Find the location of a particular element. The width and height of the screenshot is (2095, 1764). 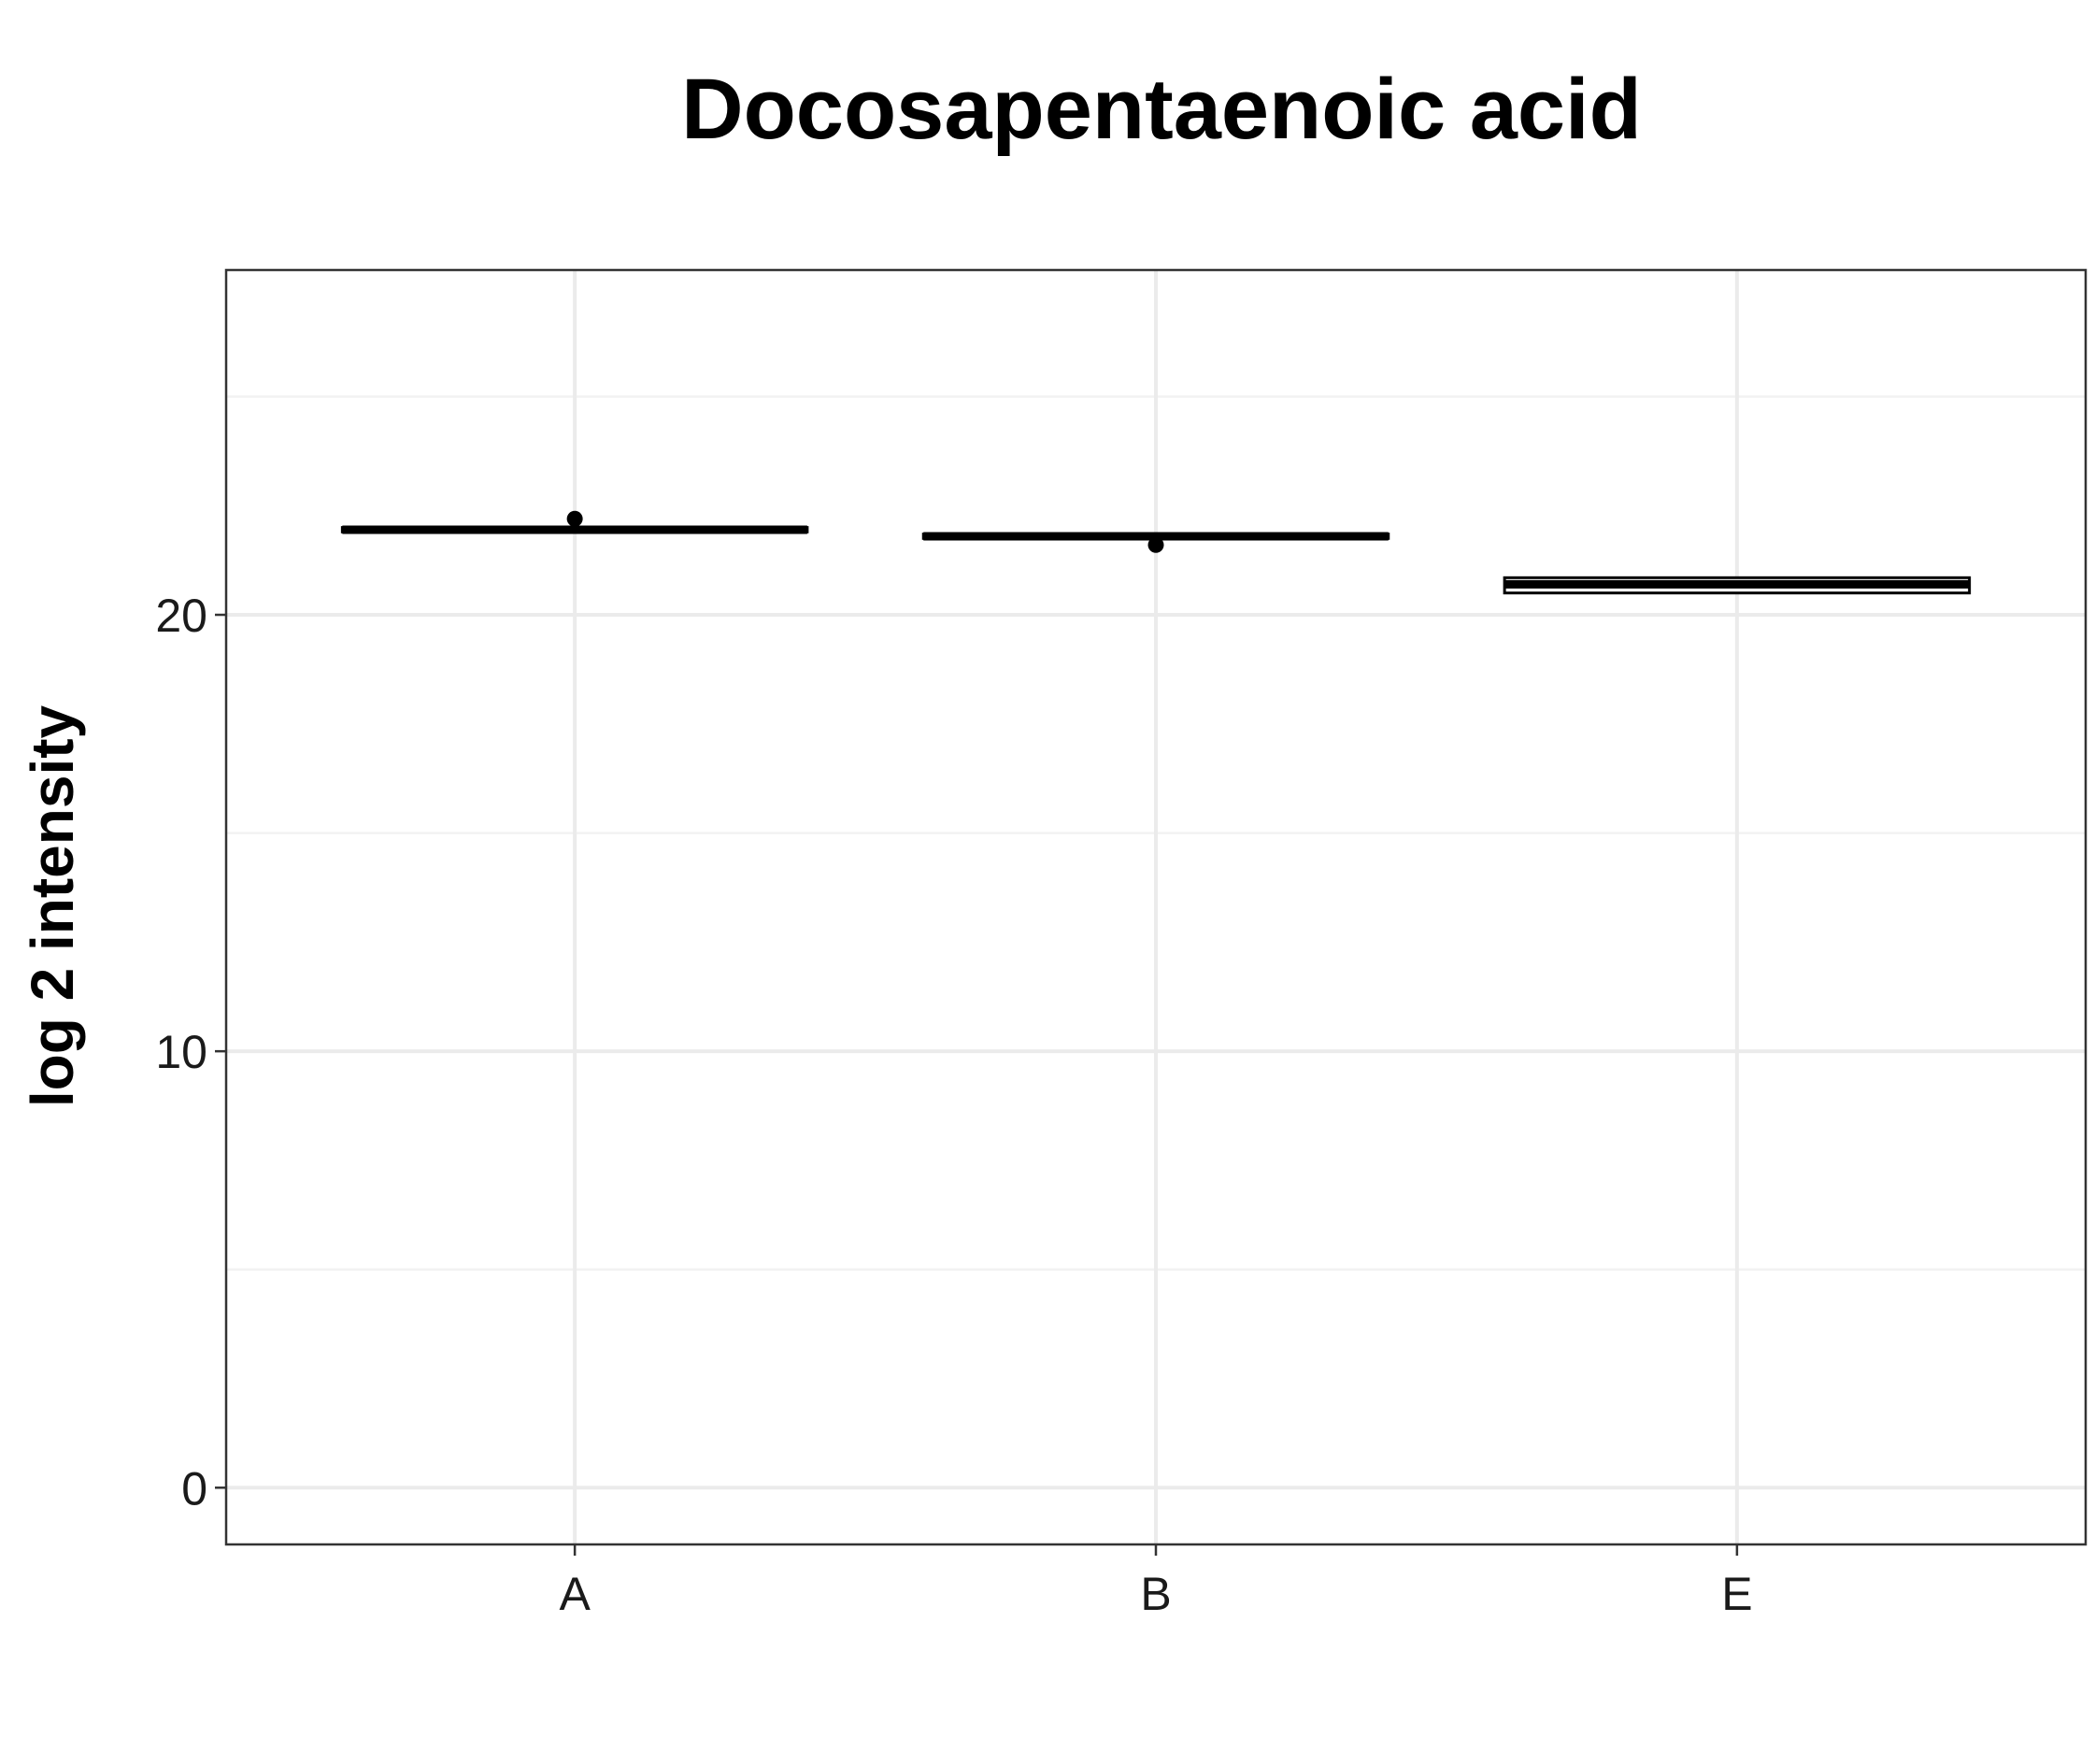

y-tick-label: 10 is located at coordinates (181, 1052).